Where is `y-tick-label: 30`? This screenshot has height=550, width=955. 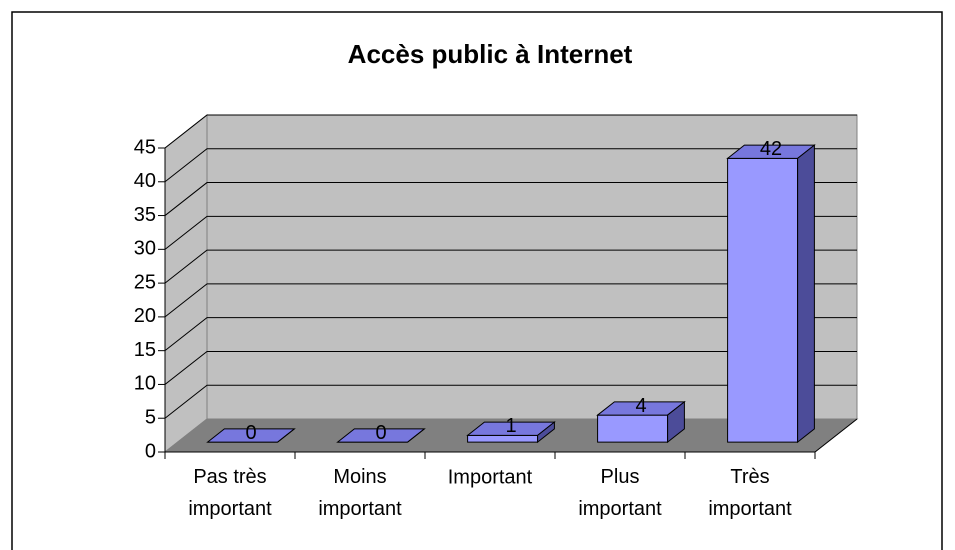
y-tick-label: 30 is located at coordinates (145, 249).